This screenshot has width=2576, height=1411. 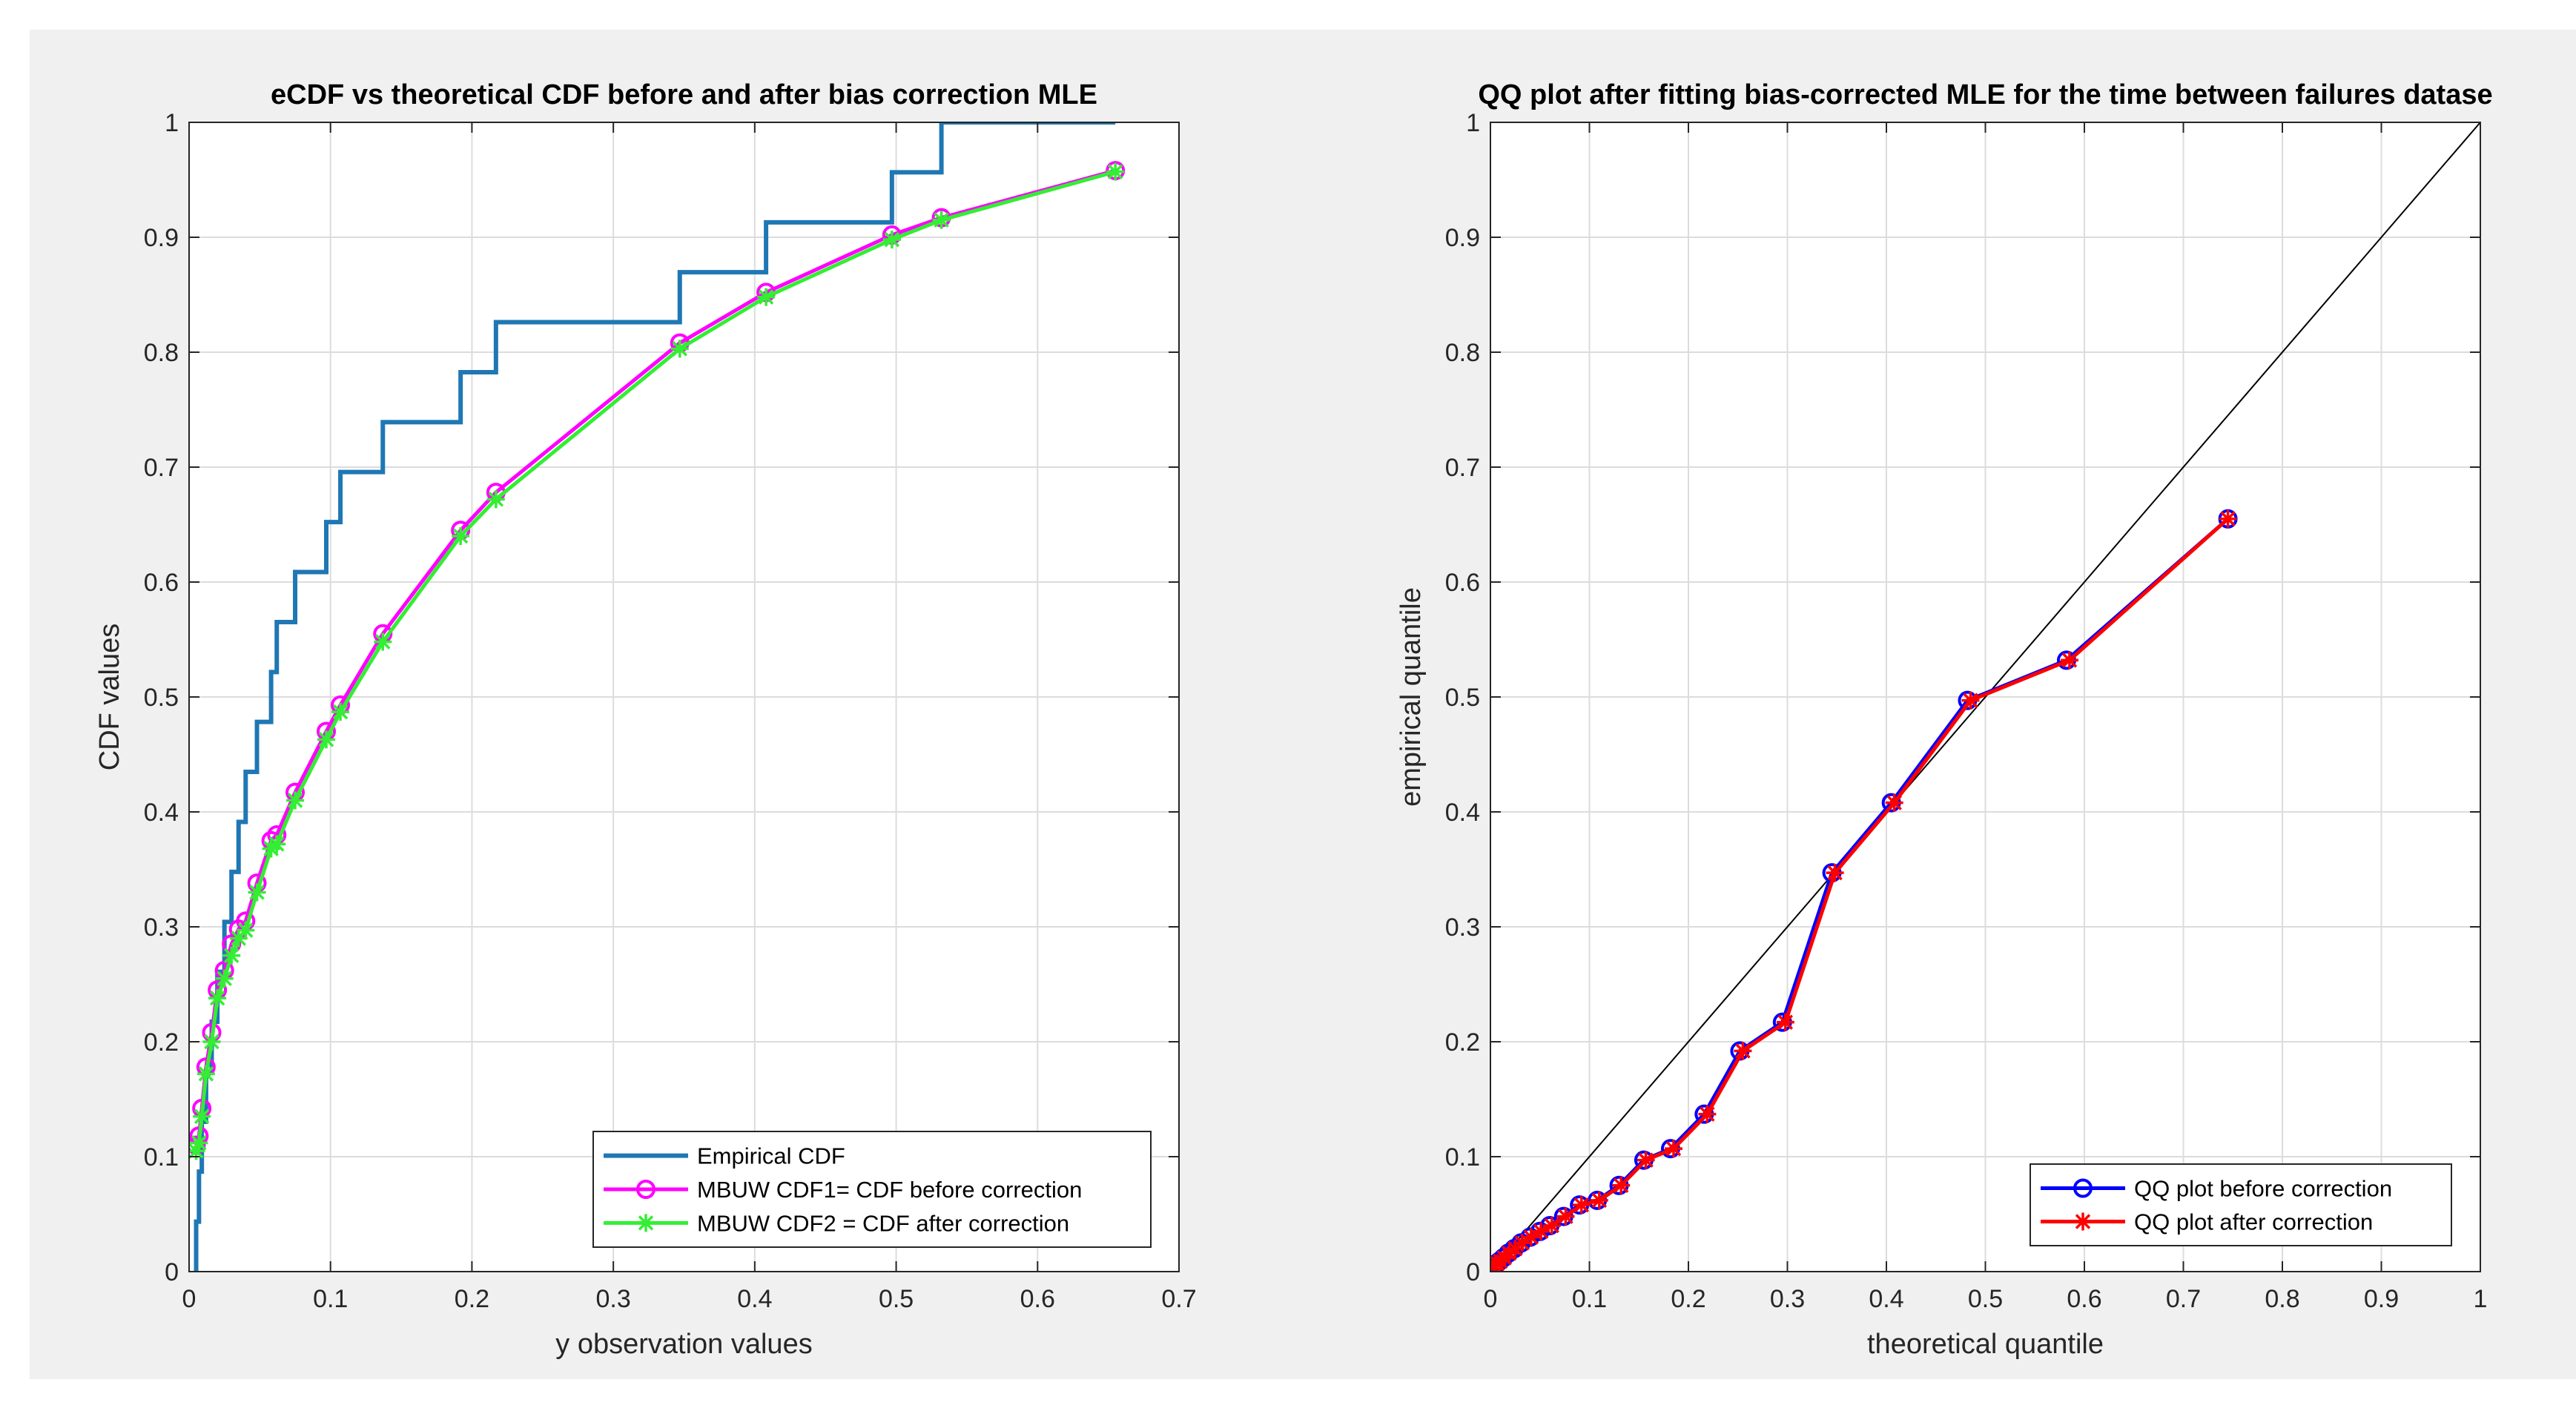 I want to click on ecdf-y-tick-label: 0.6, so click(x=161, y=583).